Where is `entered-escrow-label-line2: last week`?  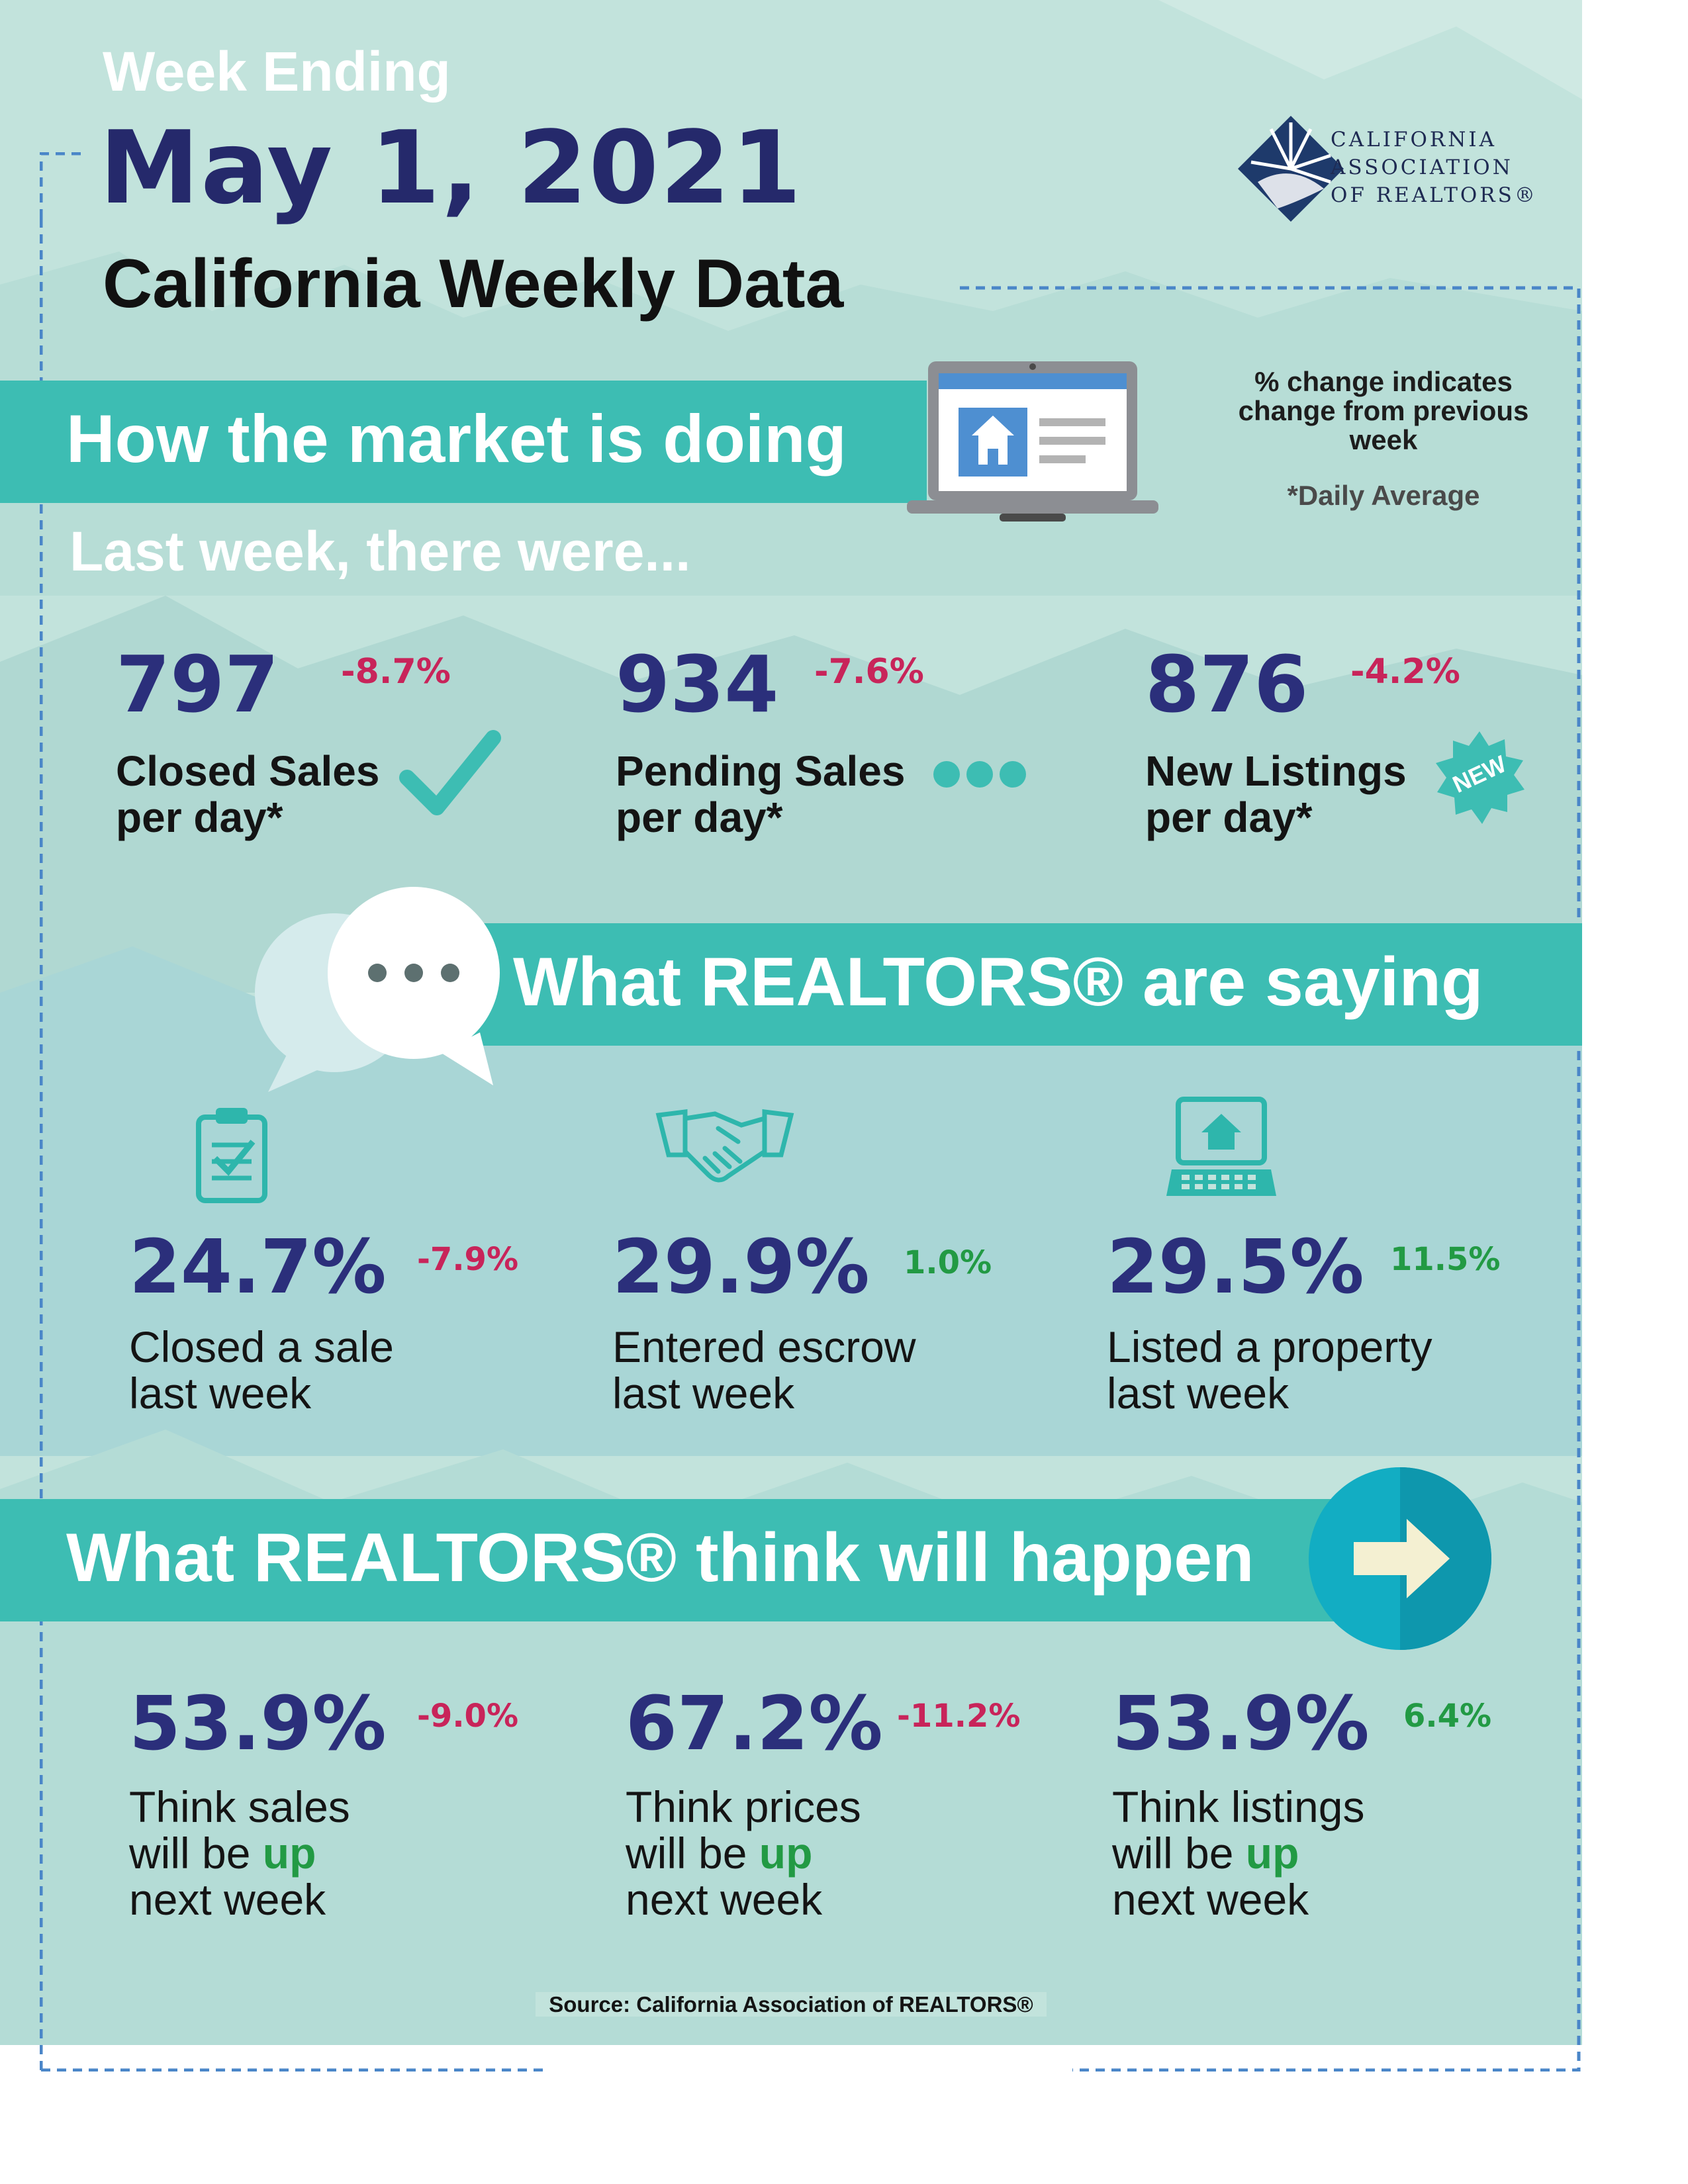 entered-escrow-label-line2: last week is located at coordinates (703, 1393).